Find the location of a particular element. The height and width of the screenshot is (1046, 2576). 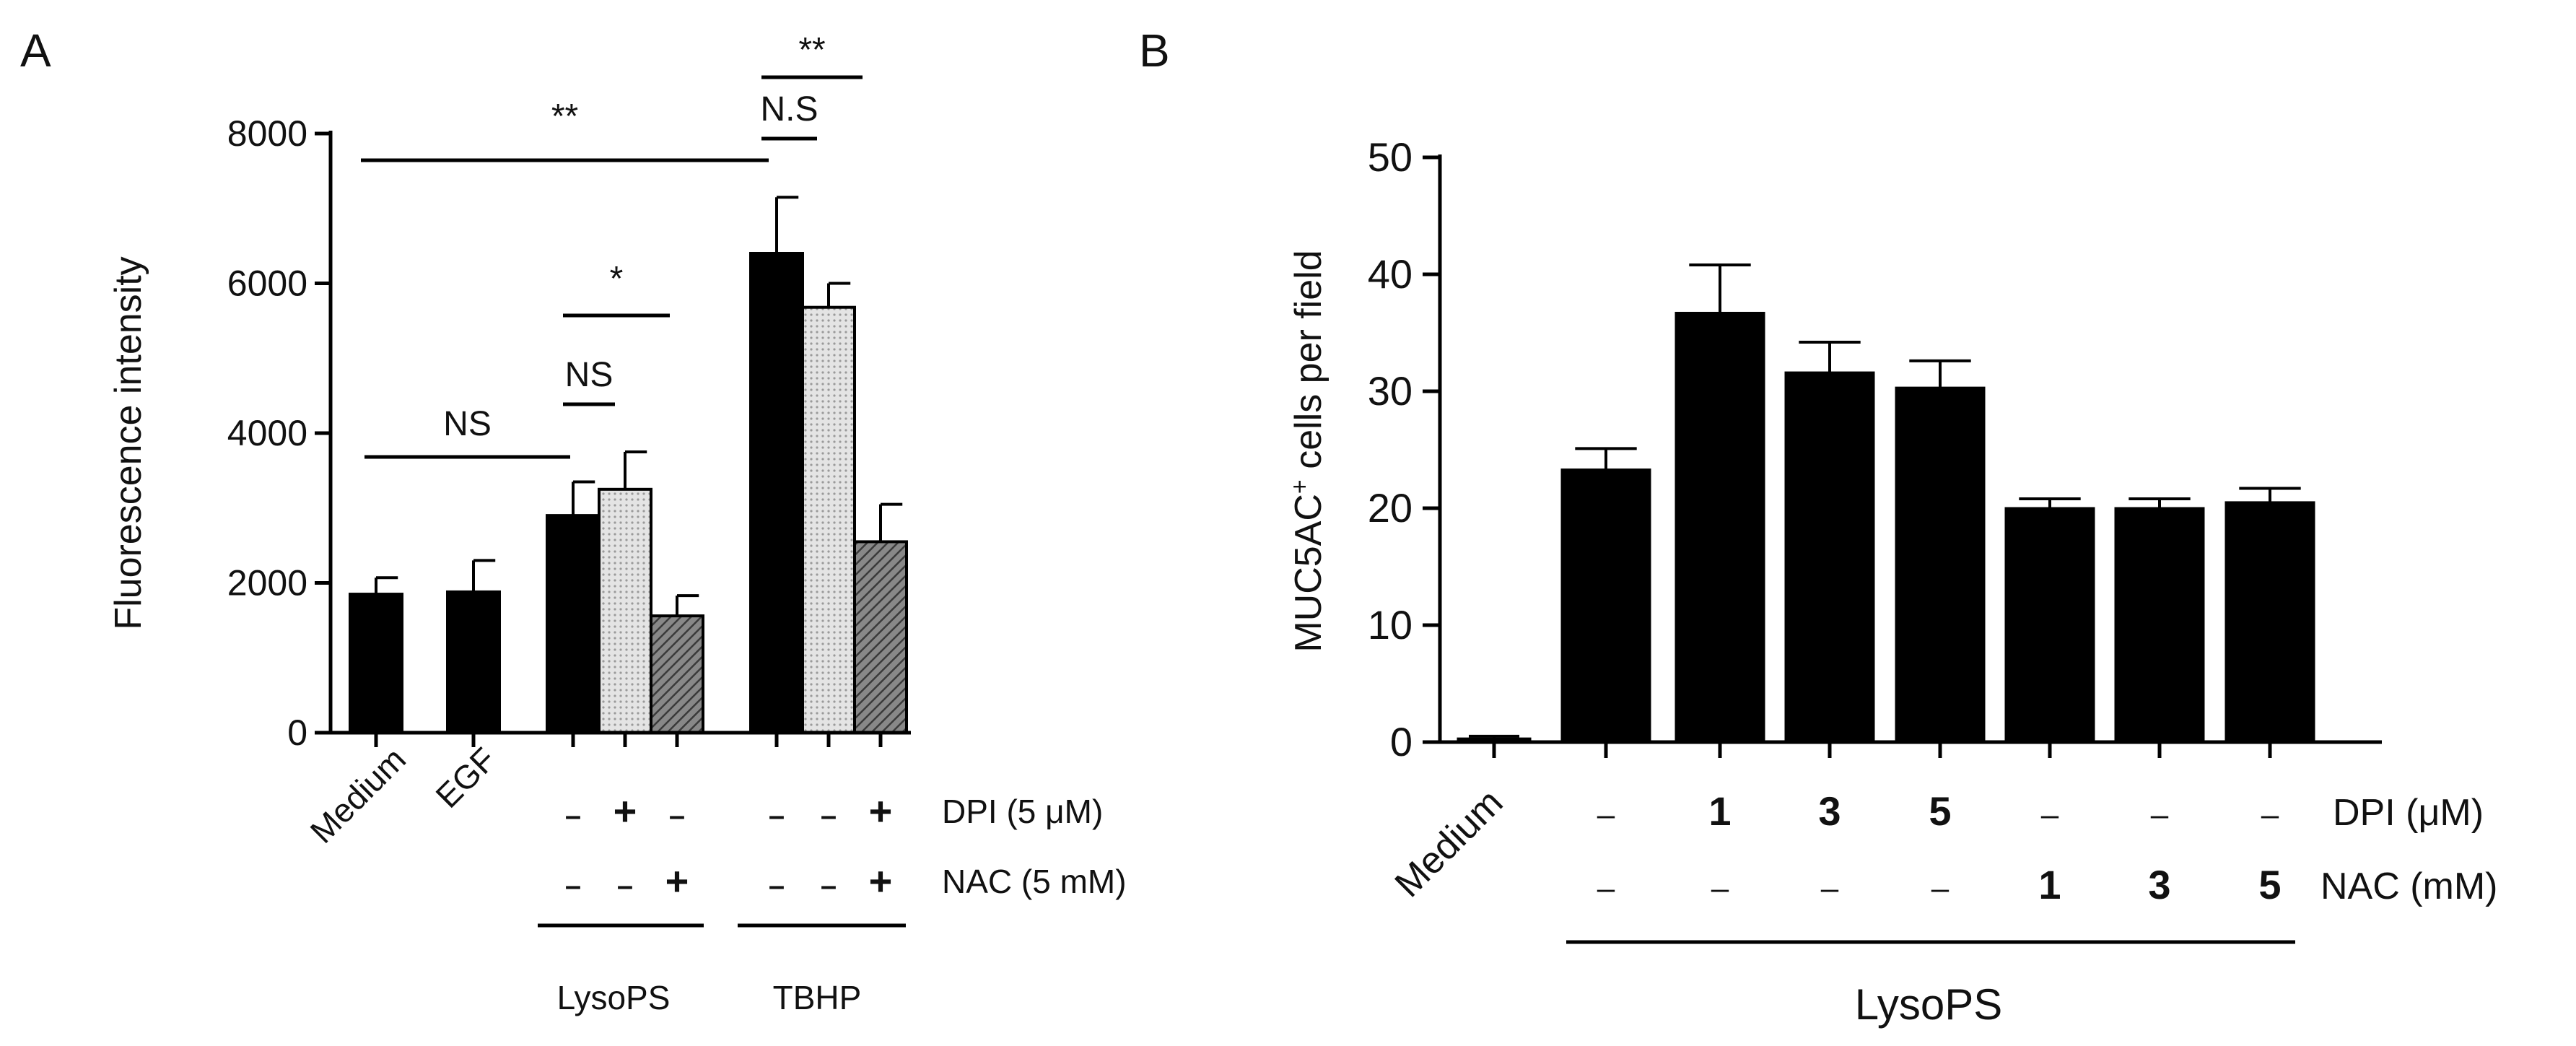

panel-b-ytick-label: 40 is located at coordinates (1390, 274).